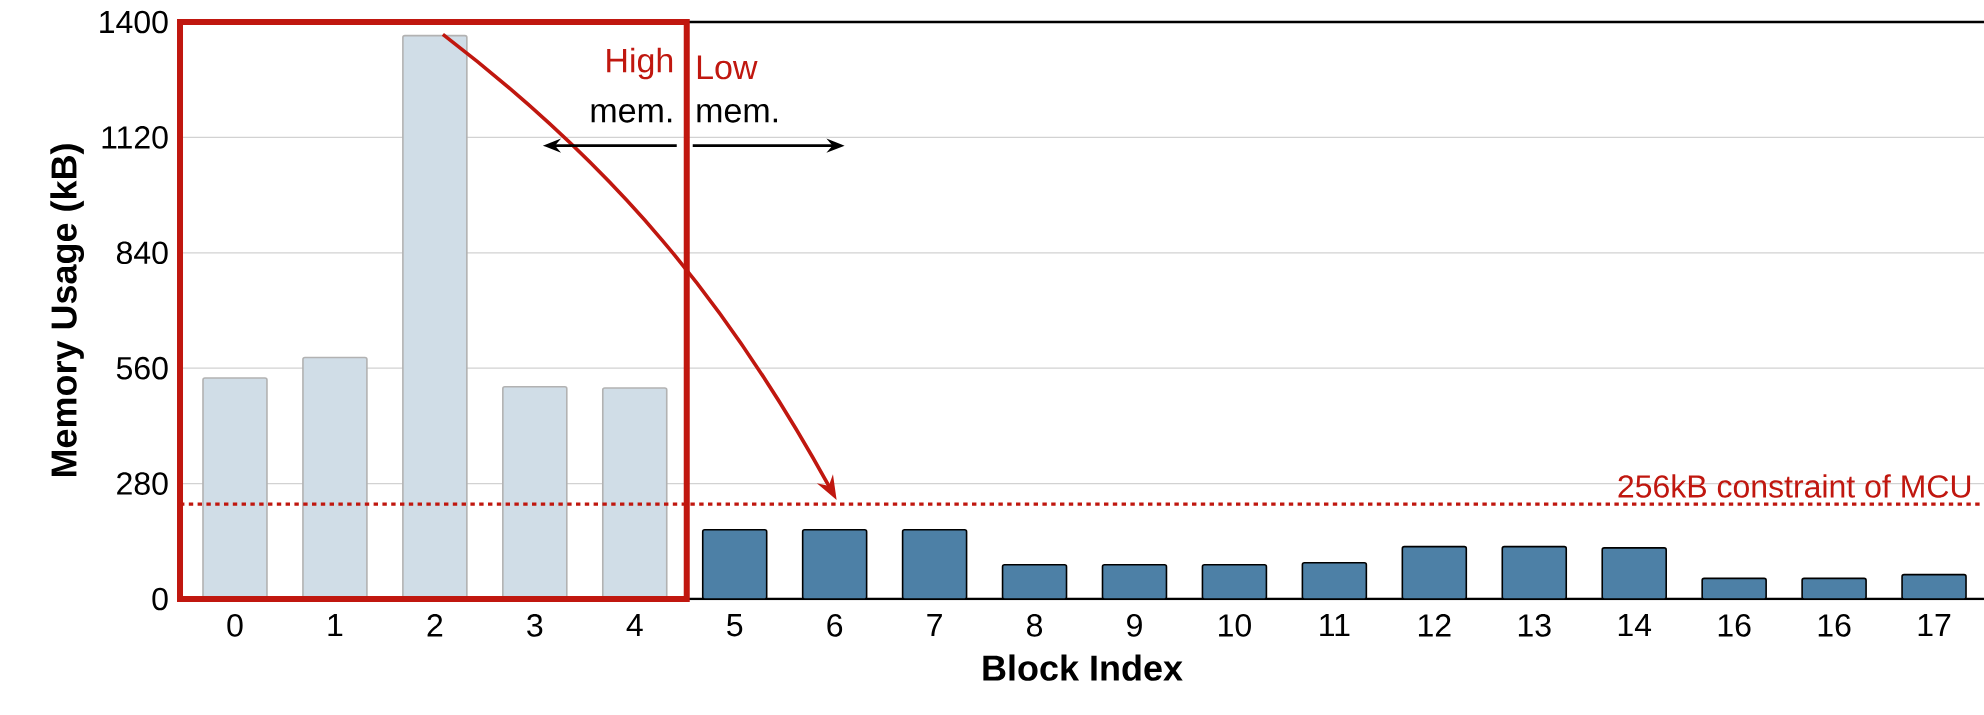 The height and width of the screenshot is (715, 1984). Describe the element at coordinates (835, 625) in the screenshot. I see `x-tick-label: 6` at that location.